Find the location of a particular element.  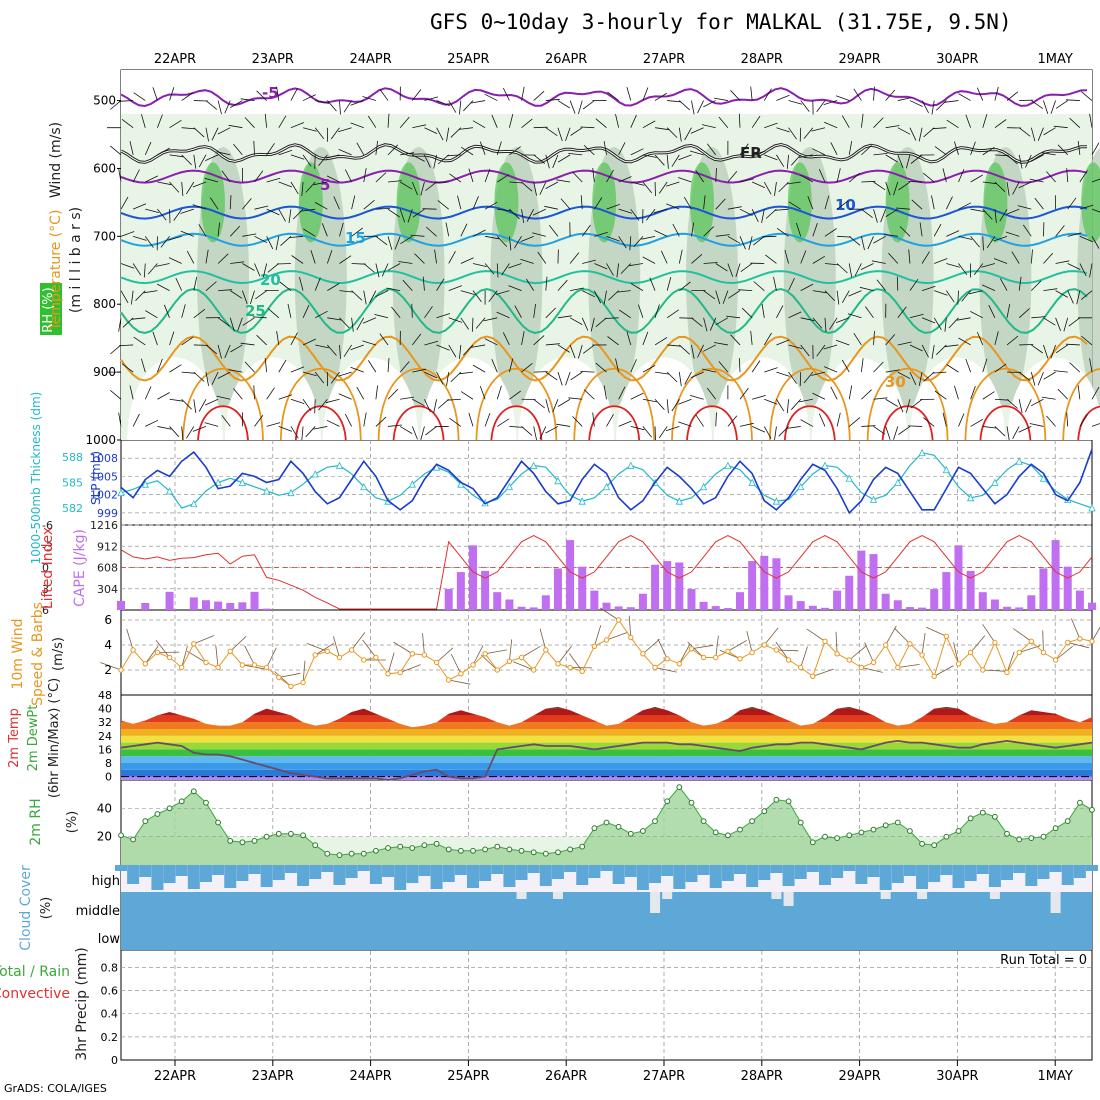

temp-tick-label: 0 is located at coordinates (108, 777).